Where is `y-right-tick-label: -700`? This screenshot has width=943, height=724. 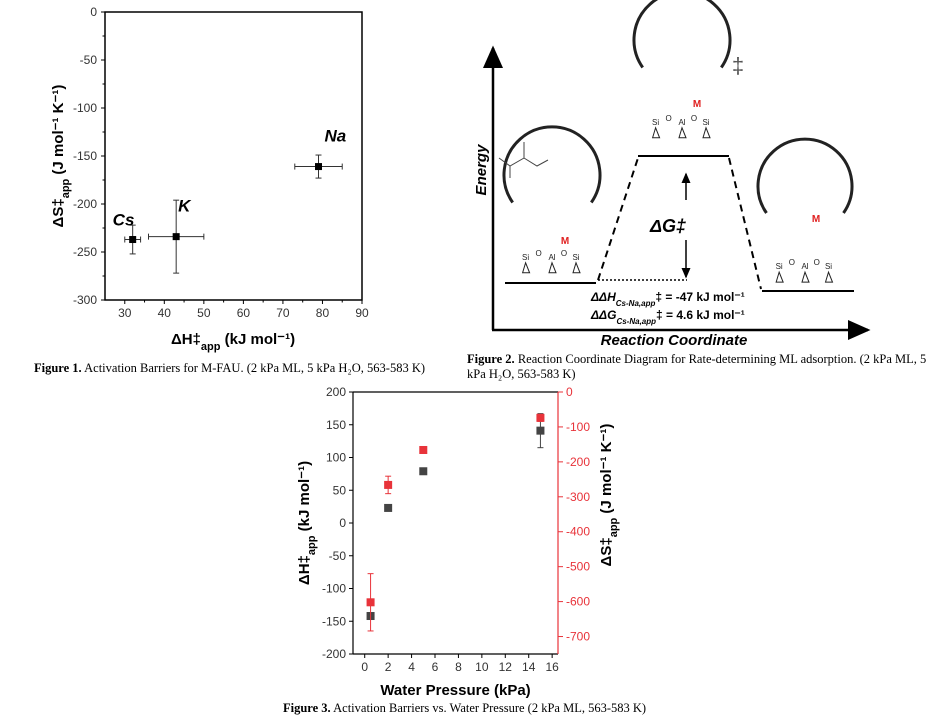
y-right-tick-label: -700 is located at coordinates (578, 637).